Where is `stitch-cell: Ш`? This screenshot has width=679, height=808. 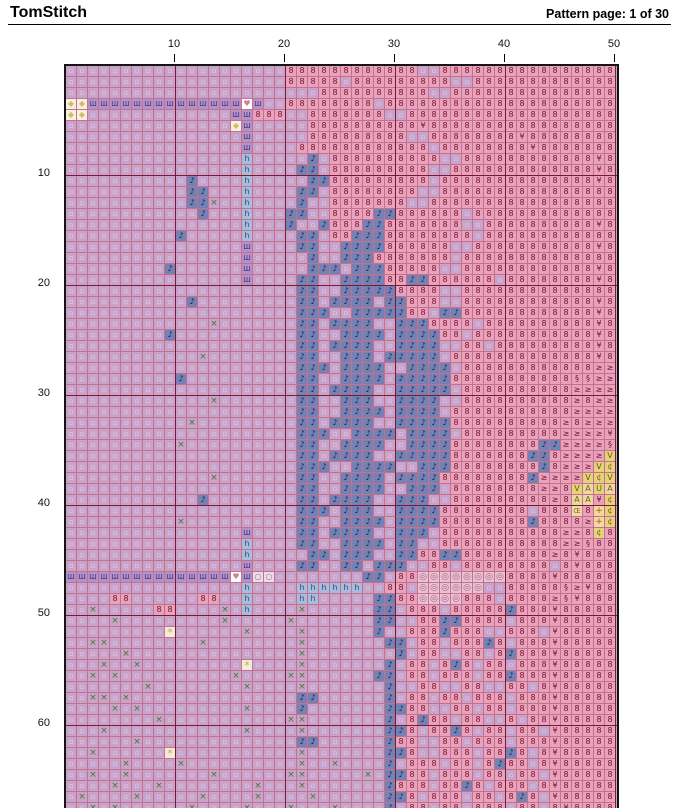 stitch-cell: Ш is located at coordinates (258, 104).